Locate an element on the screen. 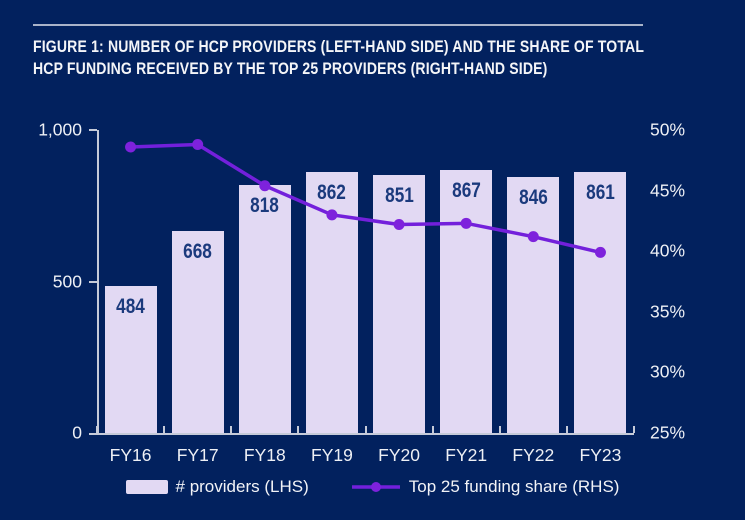 The image size is (745, 520). right-axis-tick-label: 35% is located at coordinates (668, 311).